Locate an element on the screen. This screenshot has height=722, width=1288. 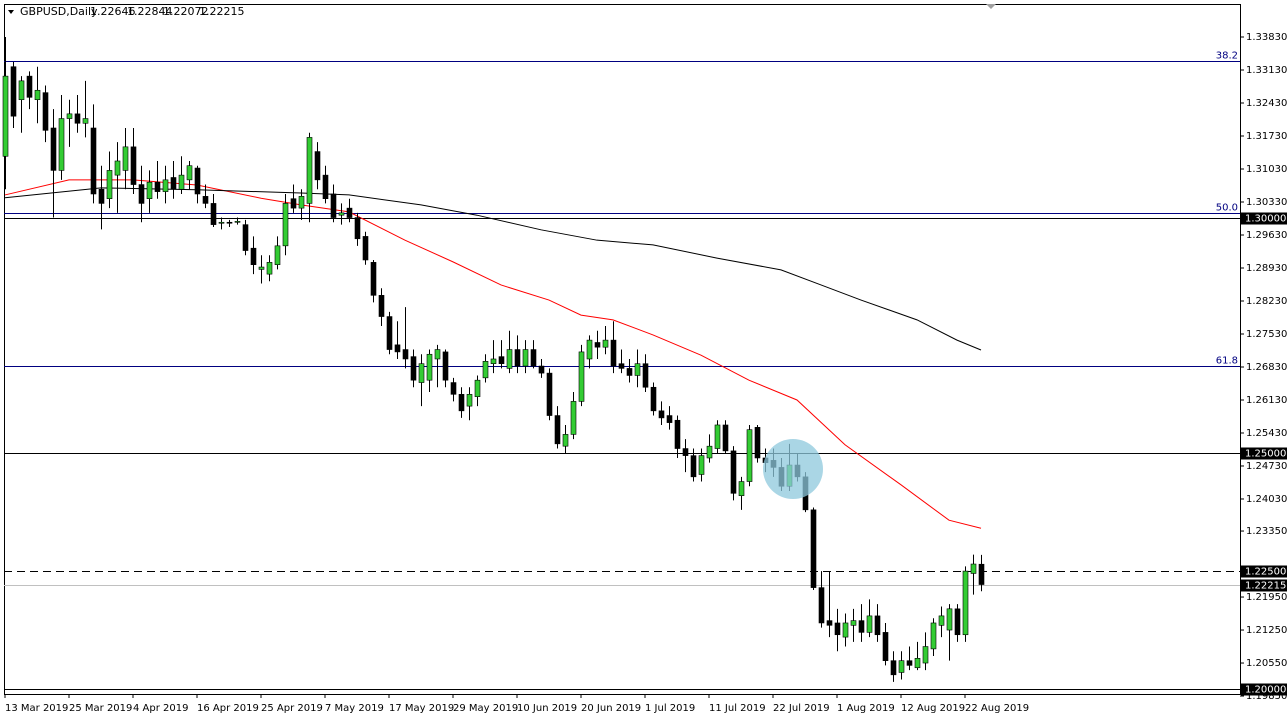
x-tick-label: 1 Jul 2019 is located at coordinates (670, 708).